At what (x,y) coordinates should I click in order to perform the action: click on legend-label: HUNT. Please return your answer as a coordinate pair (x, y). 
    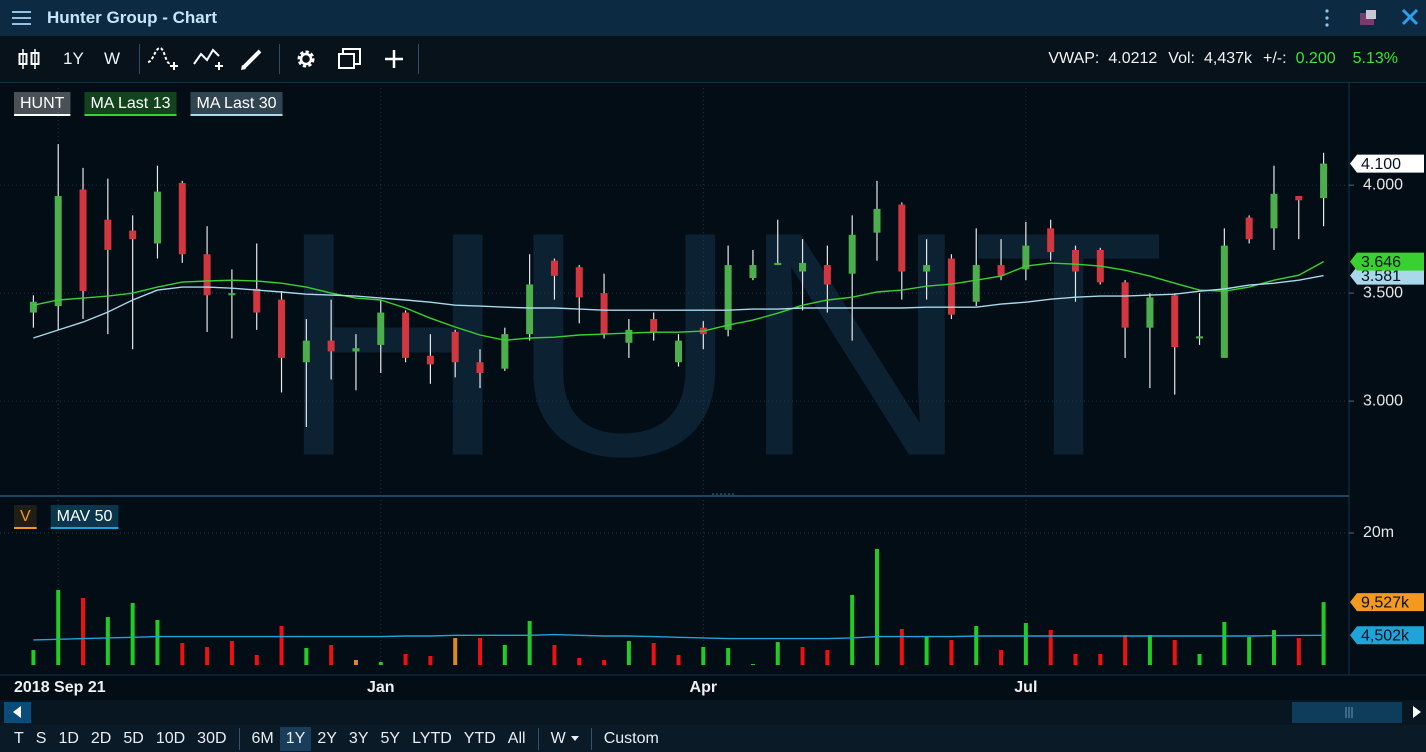
    Looking at the image, I should click on (42, 103).